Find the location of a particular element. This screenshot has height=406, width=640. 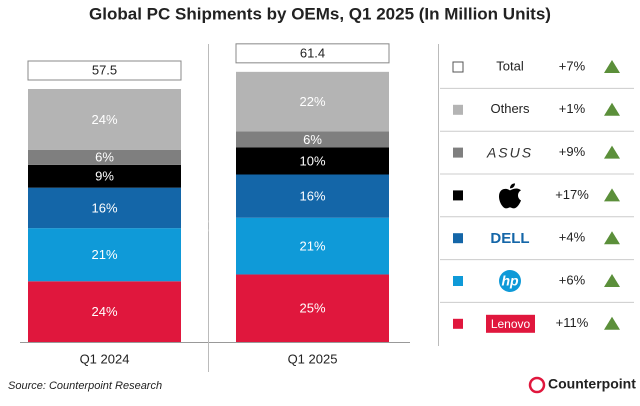

growth-label: +17% is located at coordinates (572, 194).